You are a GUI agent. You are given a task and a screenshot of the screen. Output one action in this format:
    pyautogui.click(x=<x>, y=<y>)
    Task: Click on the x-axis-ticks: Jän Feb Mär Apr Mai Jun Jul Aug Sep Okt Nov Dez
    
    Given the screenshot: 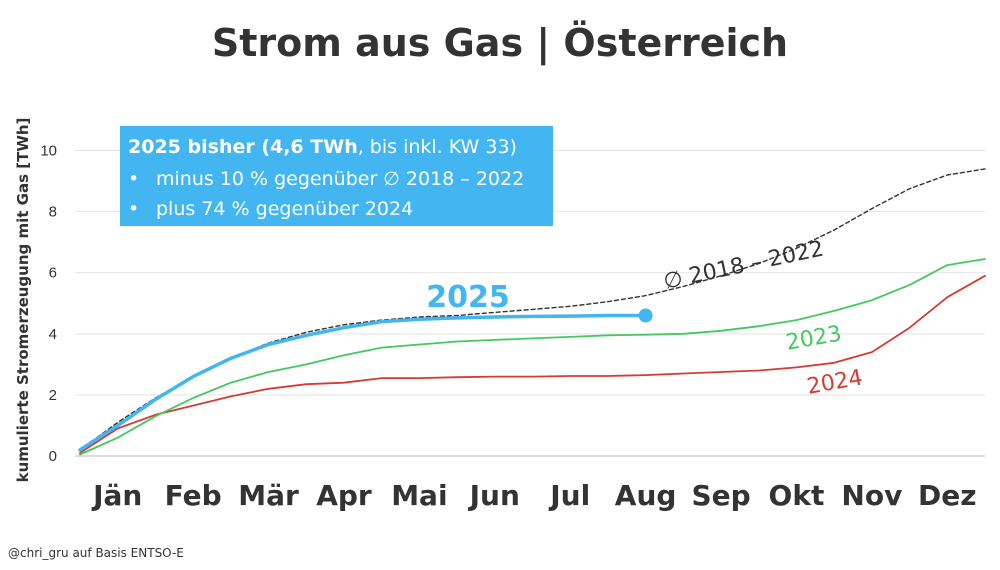 What is the action you would take?
    pyautogui.click(x=533, y=495)
    